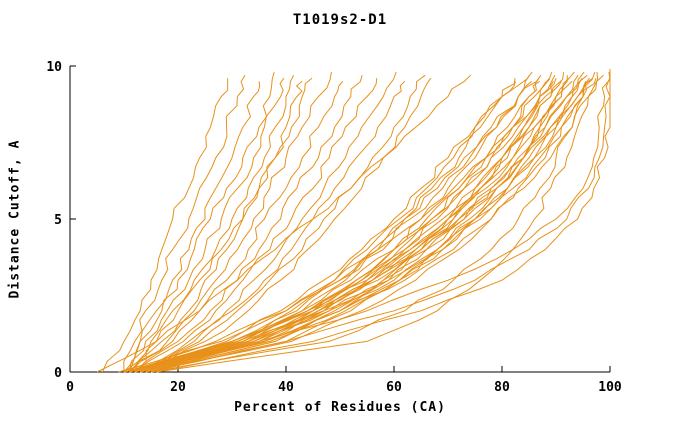 This screenshot has height=440, width=680. Describe the element at coordinates (610, 387) in the screenshot. I see `x-tick-label: 100` at that location.